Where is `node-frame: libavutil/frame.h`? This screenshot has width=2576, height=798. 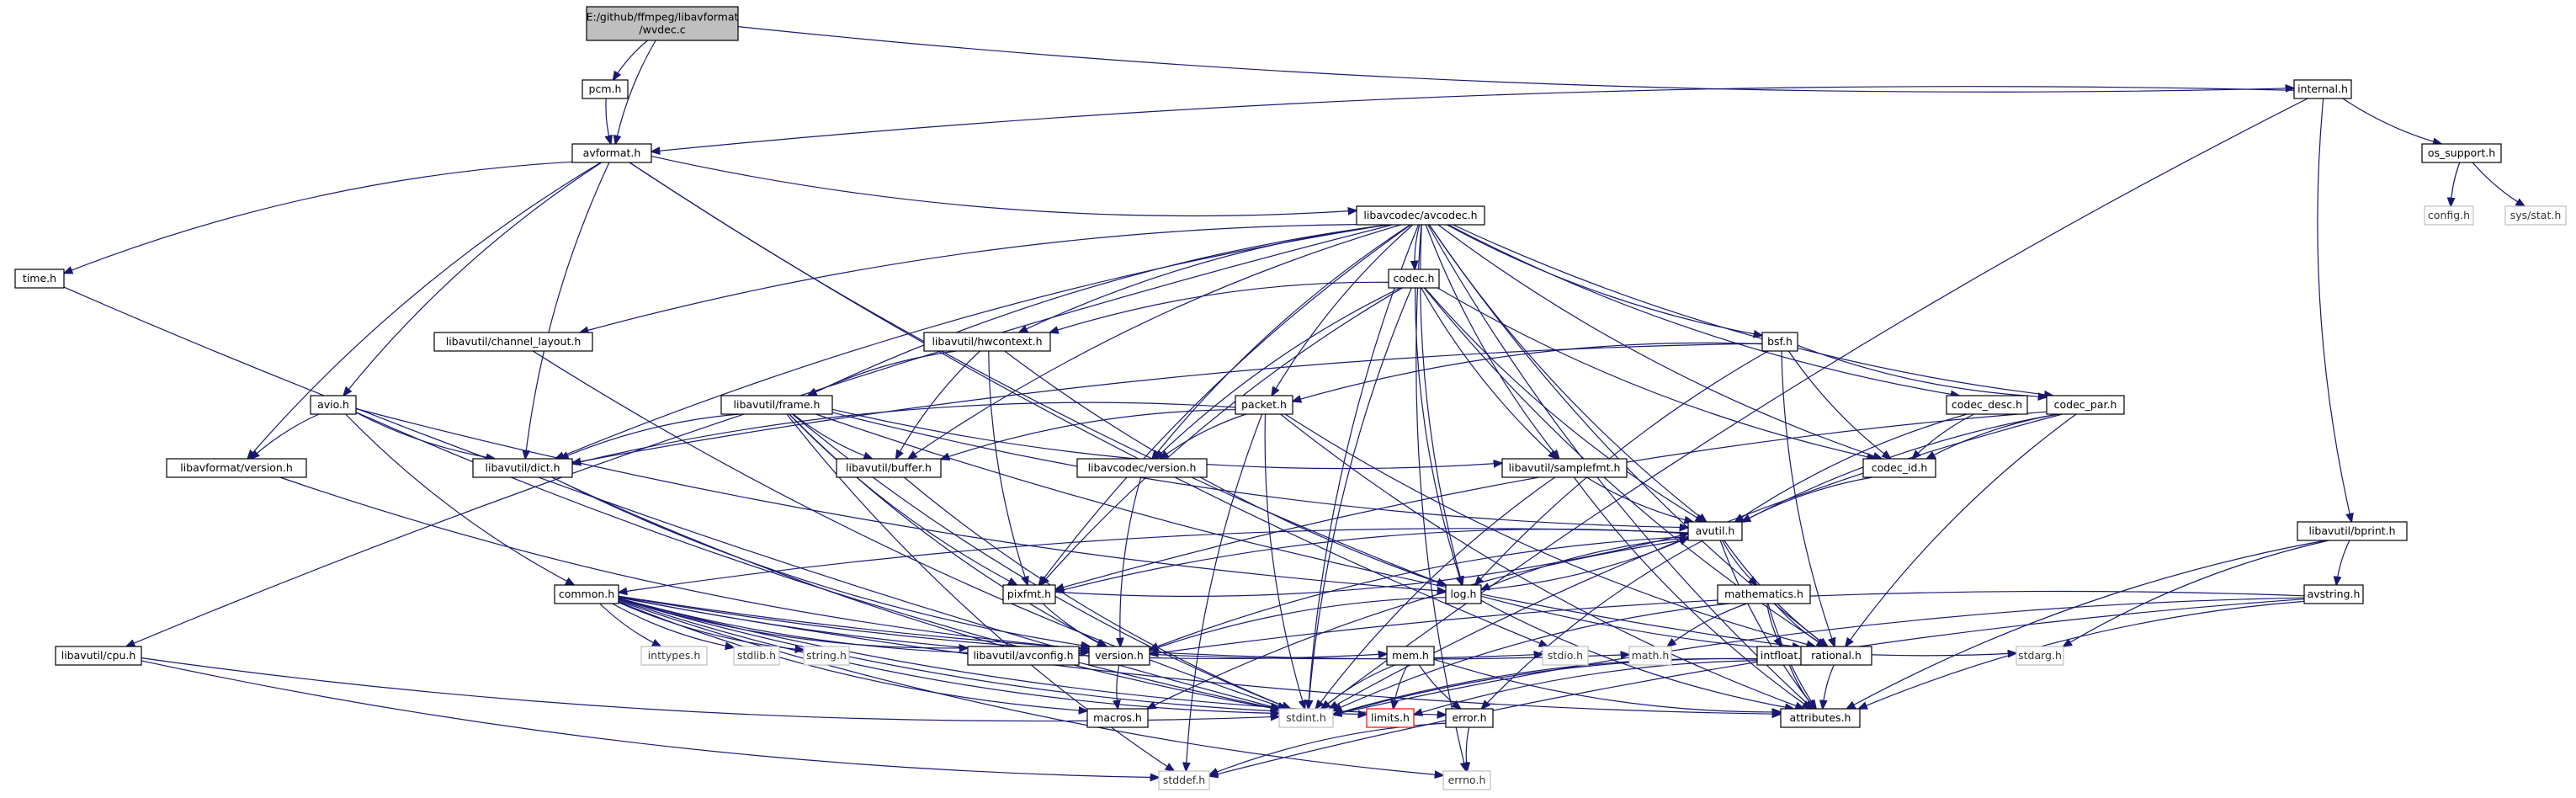
node-frame: libavutil/frame.h is located at coordinates (776, 405).